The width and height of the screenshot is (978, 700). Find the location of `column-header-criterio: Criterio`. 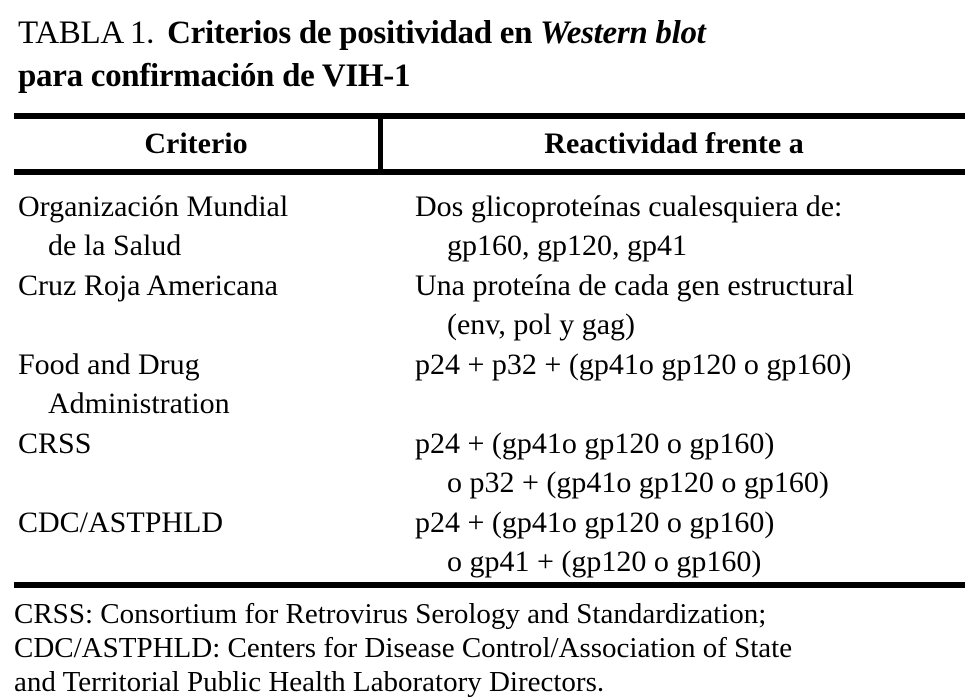

column-header-criterio: Criterio is located at coordinates (198, 144).